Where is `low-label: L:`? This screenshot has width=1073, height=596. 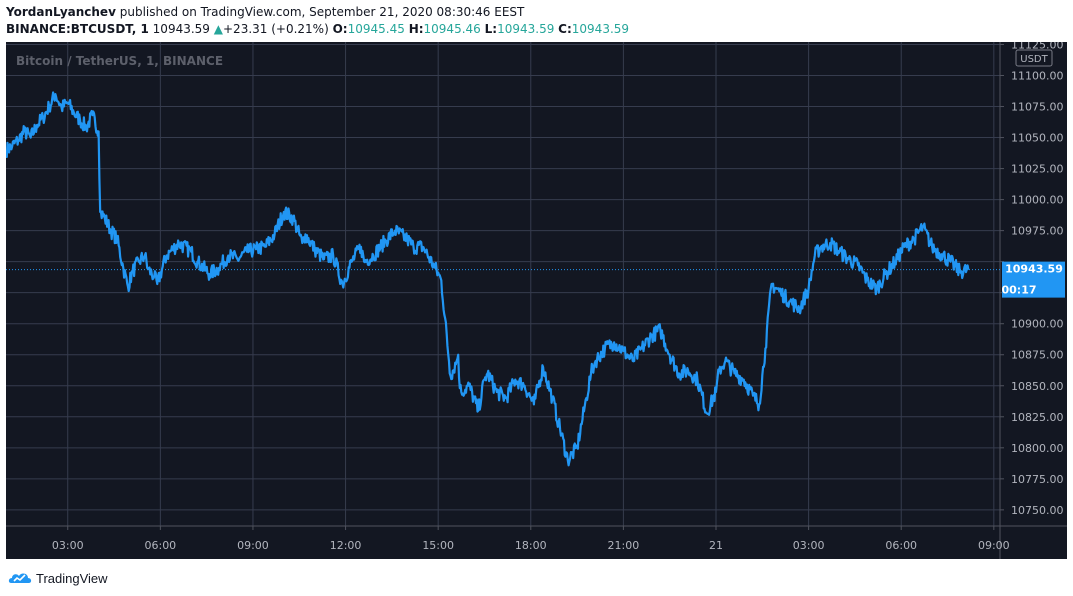
low-label: L: is located at coordinates (491, 29).